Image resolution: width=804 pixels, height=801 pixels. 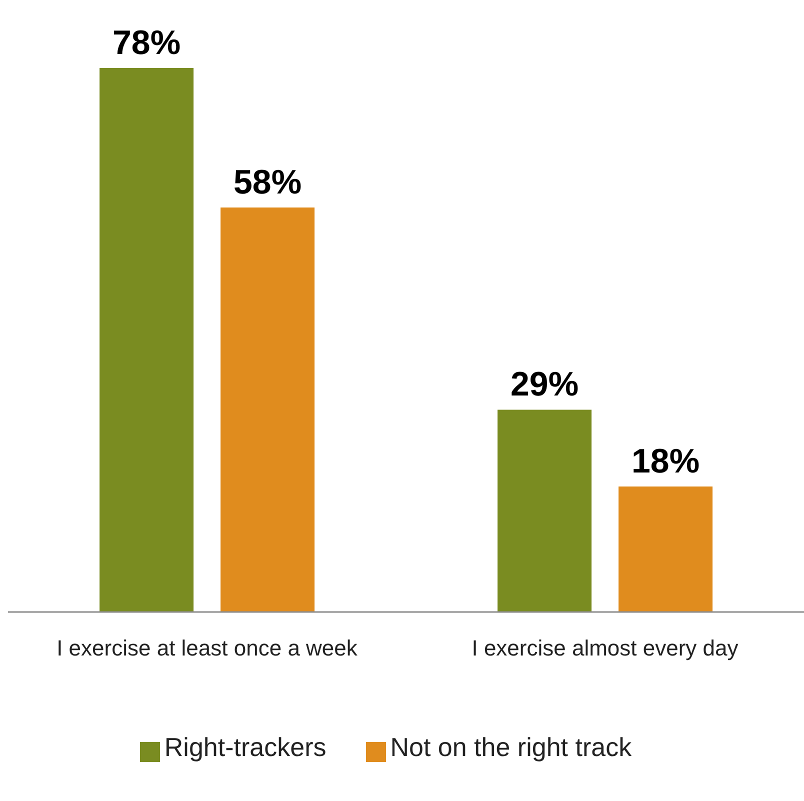 What do you see at coordinates (511, 747) in the screenshot?
I see `legend-label: Not on the right track` at bounding box center [511, 747].